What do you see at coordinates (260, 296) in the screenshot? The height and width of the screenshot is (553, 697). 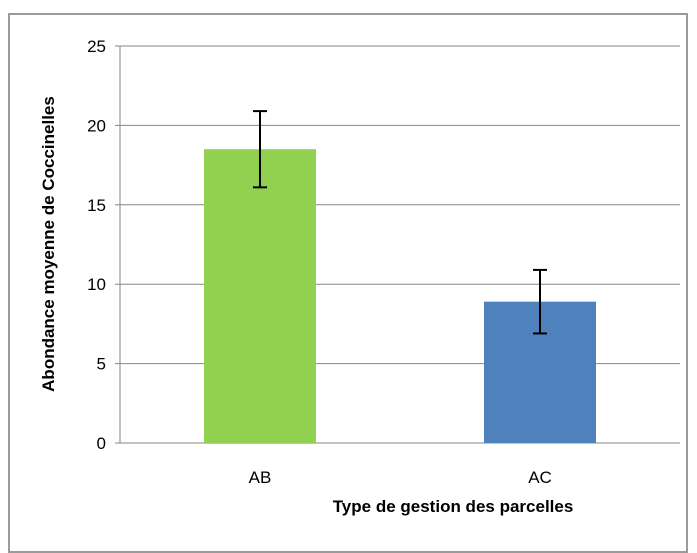 I see `bar-ab` at bounding box center [260, 296].